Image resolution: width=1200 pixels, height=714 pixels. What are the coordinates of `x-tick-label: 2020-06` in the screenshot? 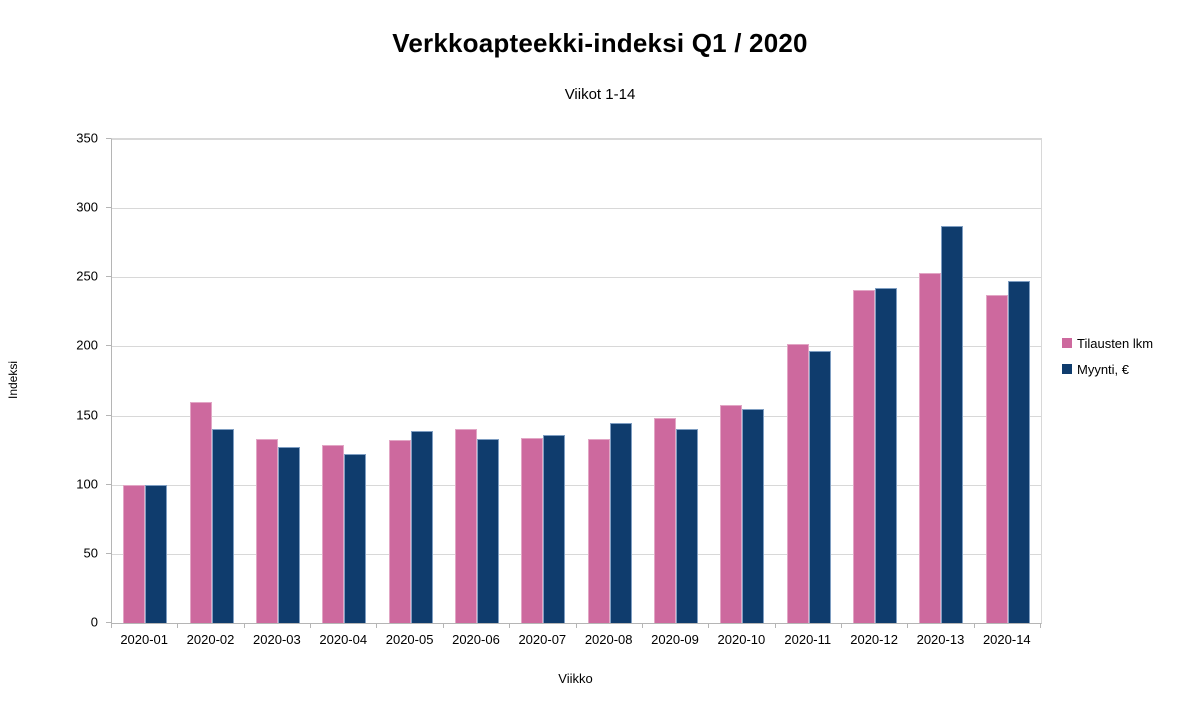 It's located at (476, 639).